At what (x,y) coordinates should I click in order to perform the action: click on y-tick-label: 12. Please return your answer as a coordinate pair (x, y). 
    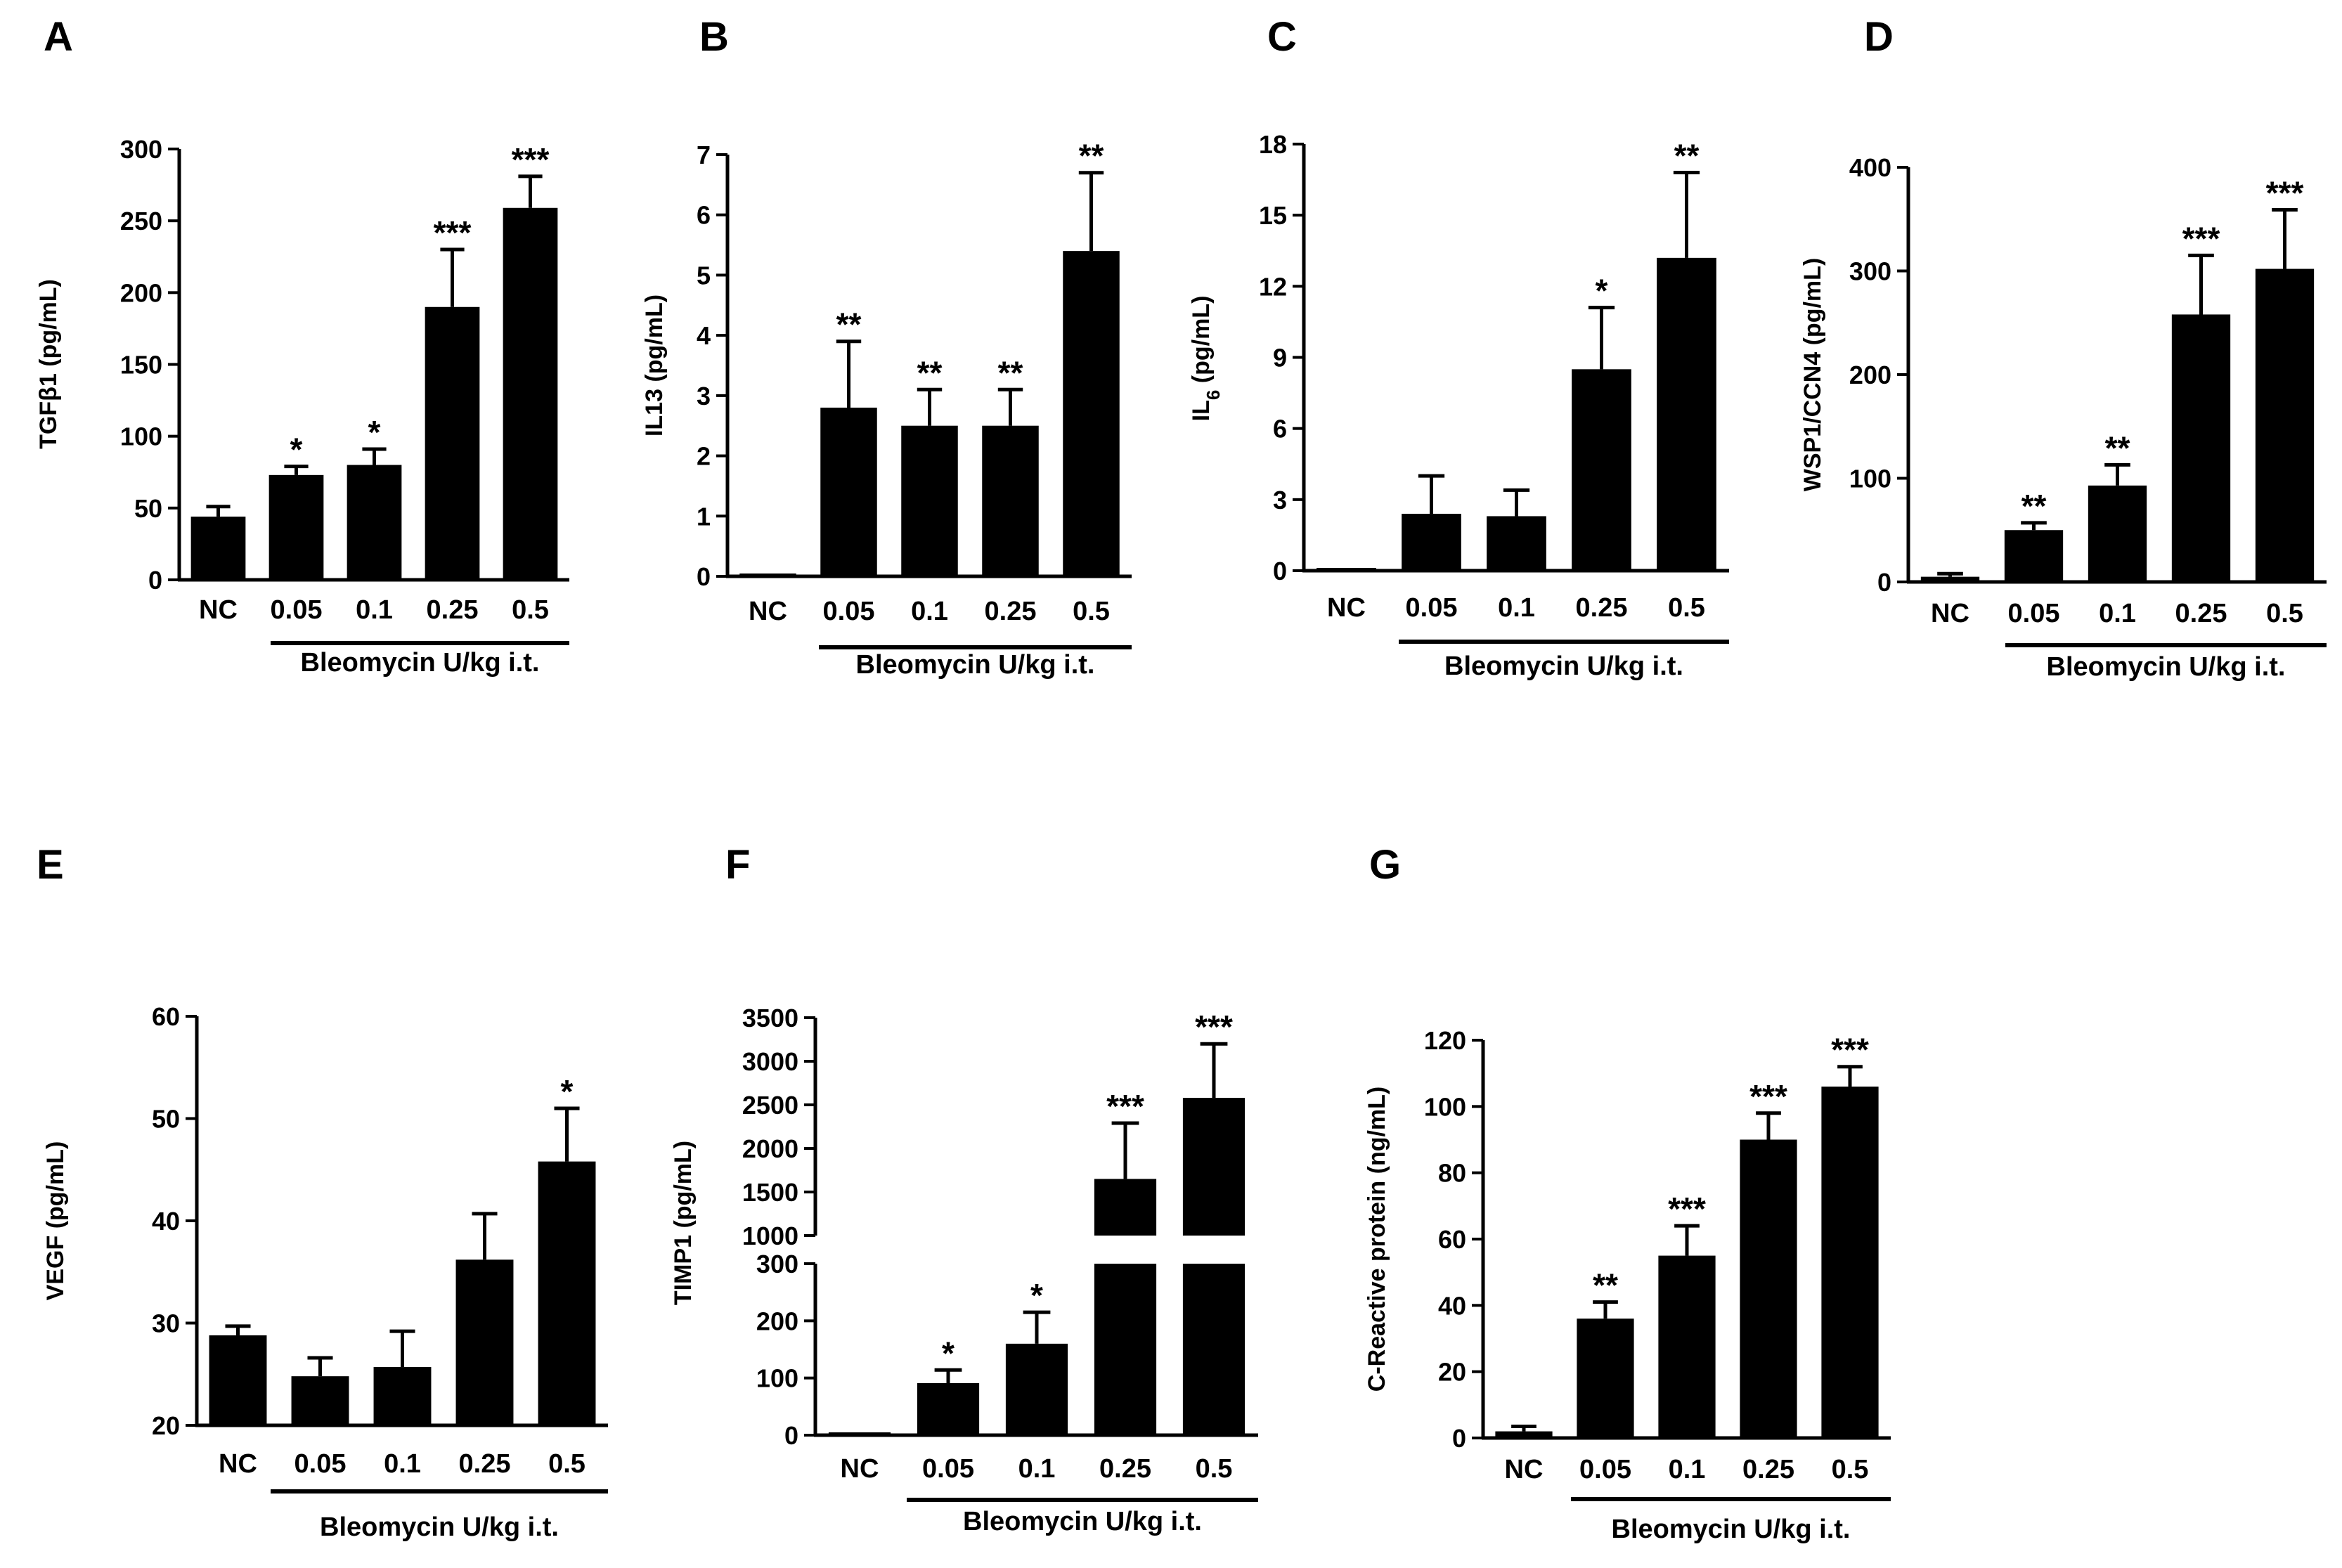
    Looking at the image, I should click on (1273, 286).